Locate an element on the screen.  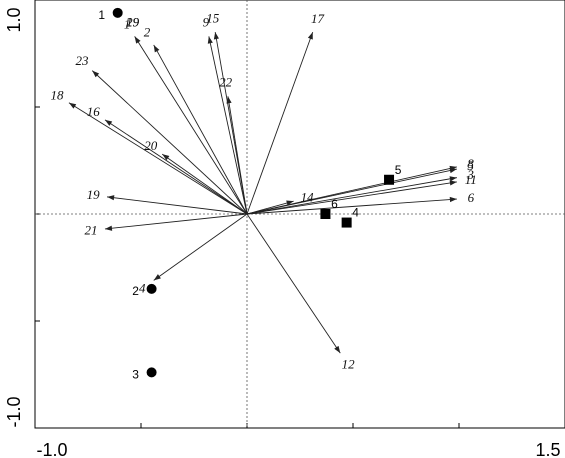
variable-label: 12 is located at coordinates (349, 364).